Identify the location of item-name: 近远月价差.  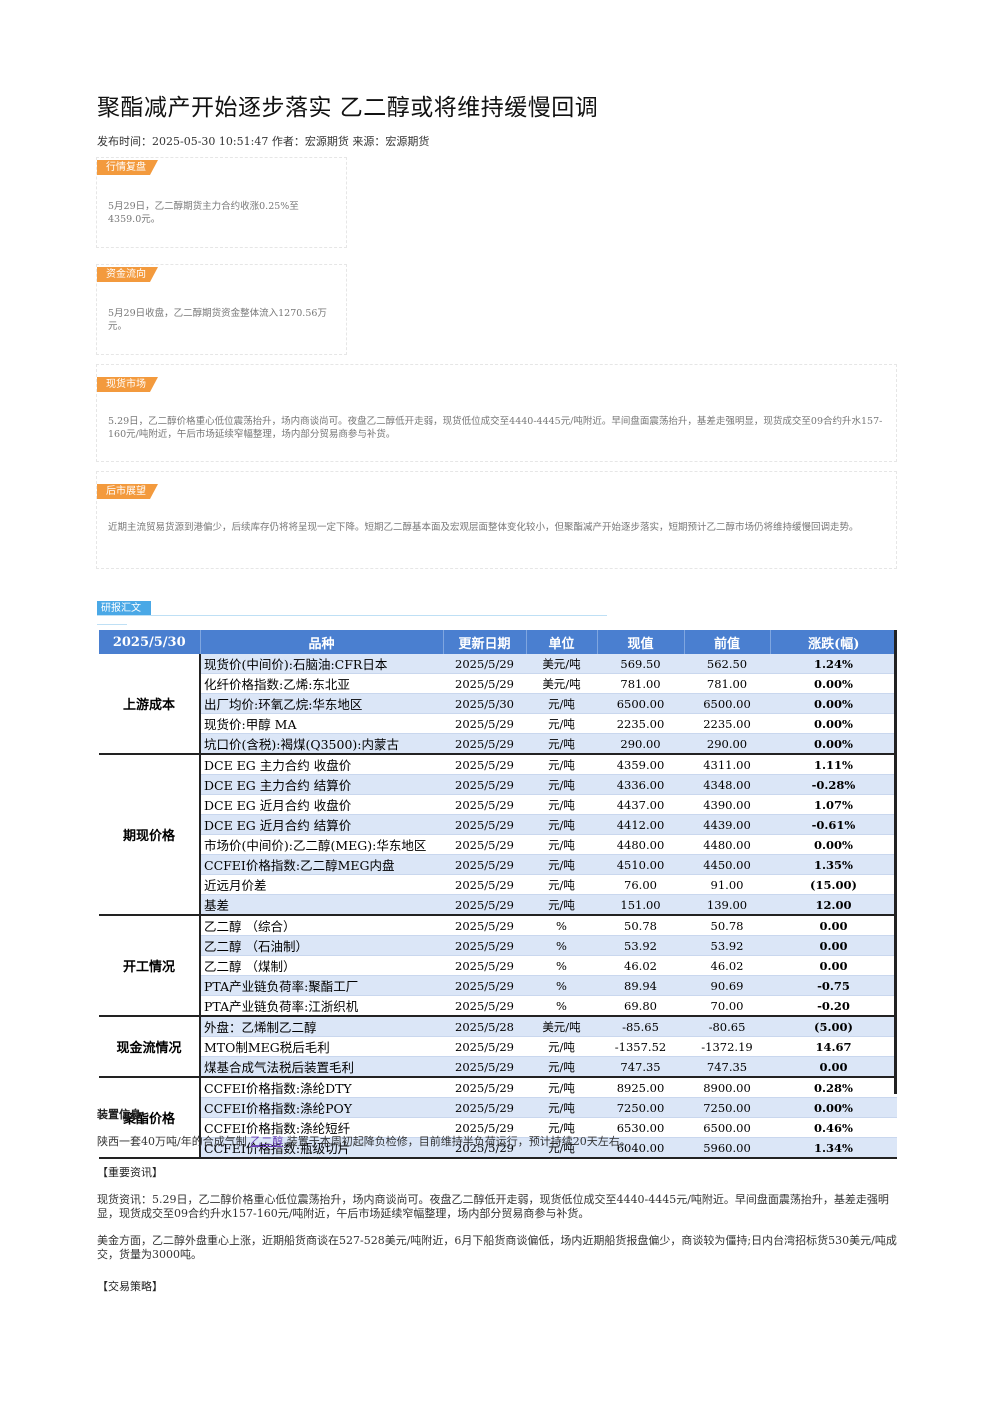
(321, 884).